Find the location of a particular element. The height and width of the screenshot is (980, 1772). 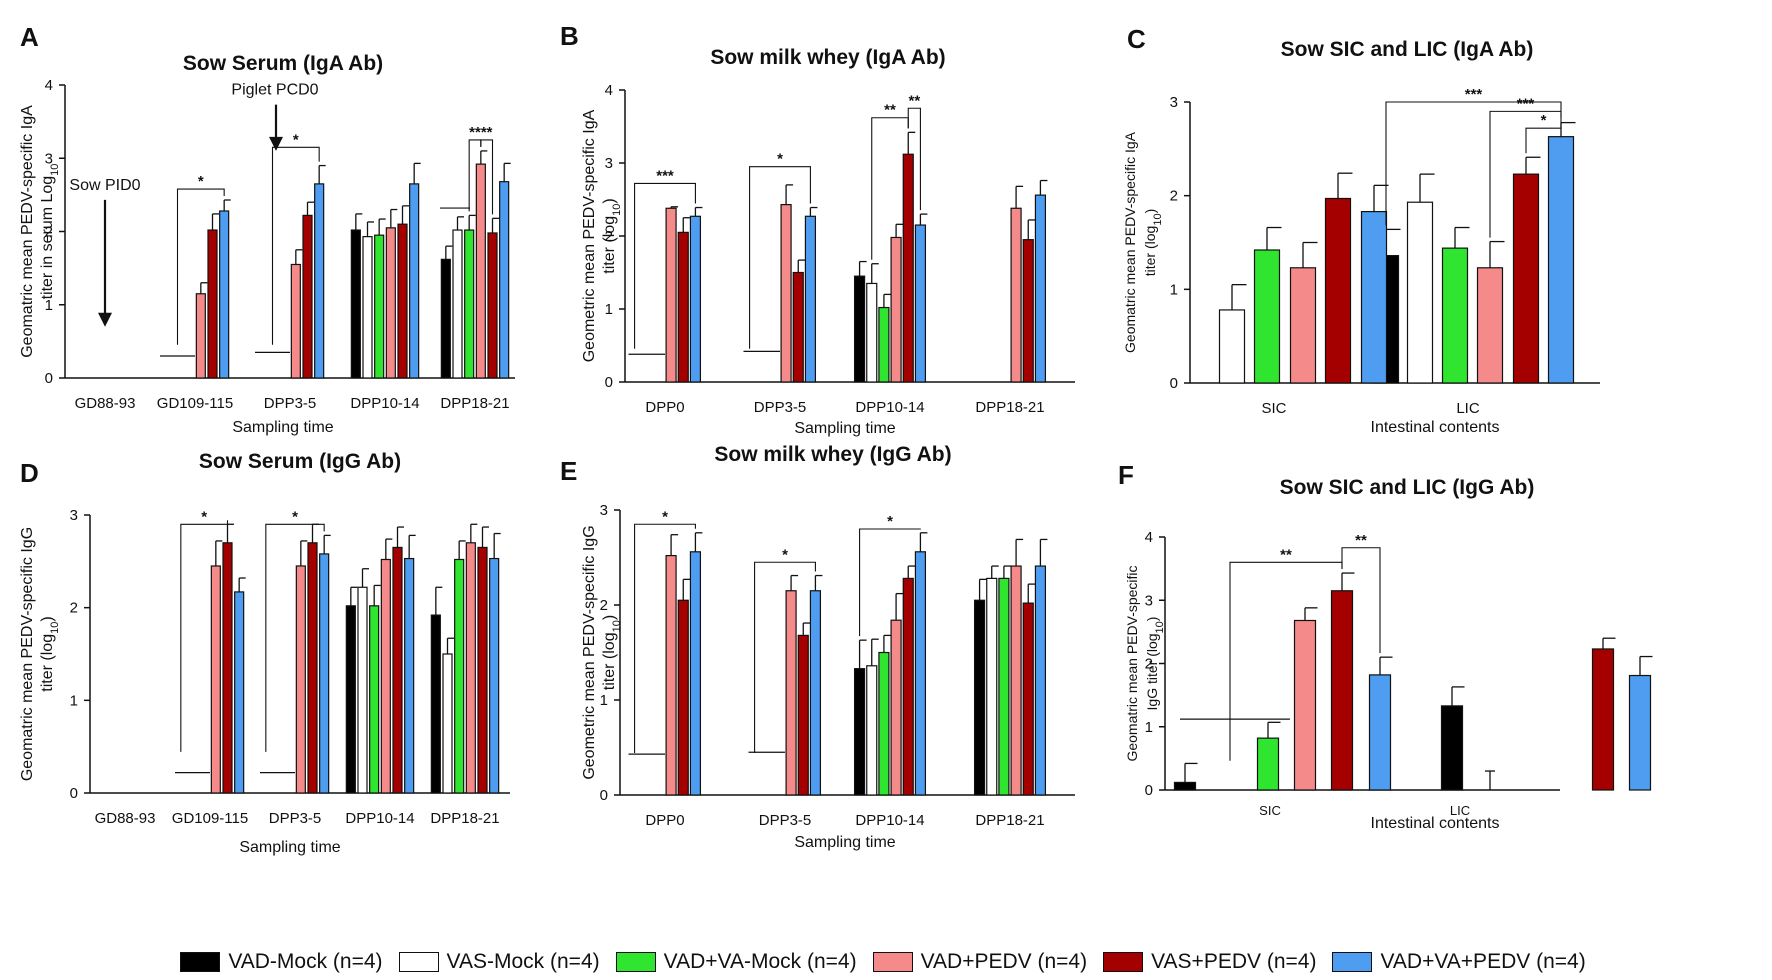

x-tick-label: GD88-93 is located at coordinates (125, 818).